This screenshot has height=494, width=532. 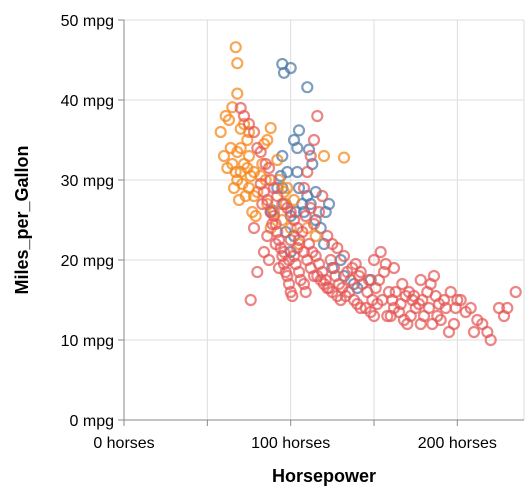 What do you see at coordinates (457, 443) in the screenshot?
I see `x-tick-label: 200 horses` at bounding box center [457, 443].